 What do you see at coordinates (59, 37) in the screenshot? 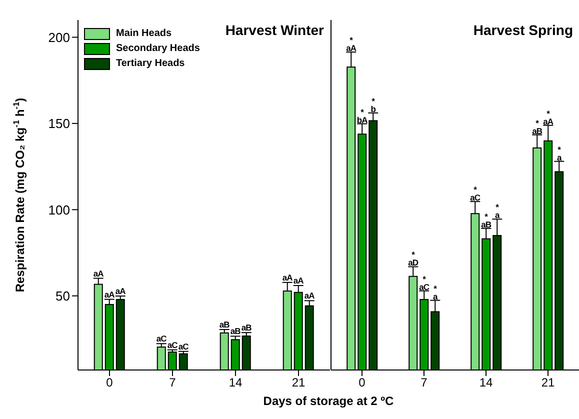
I see `y-tick-label: 200` at bounding box center [59, 37].